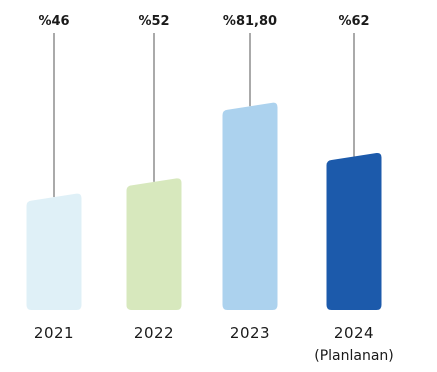 Image resolution: width=437 pixels, height=372 pixels. What do you see at coordinates (354, 356) in the screenshot?
I see `category-sublabel-2024: (Planlanan)` at bounding box center [354, 356].